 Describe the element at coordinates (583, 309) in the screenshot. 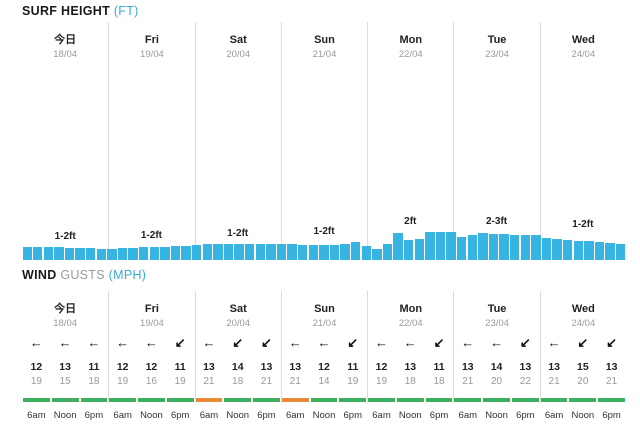

I see `day-name: Wed` at that location.